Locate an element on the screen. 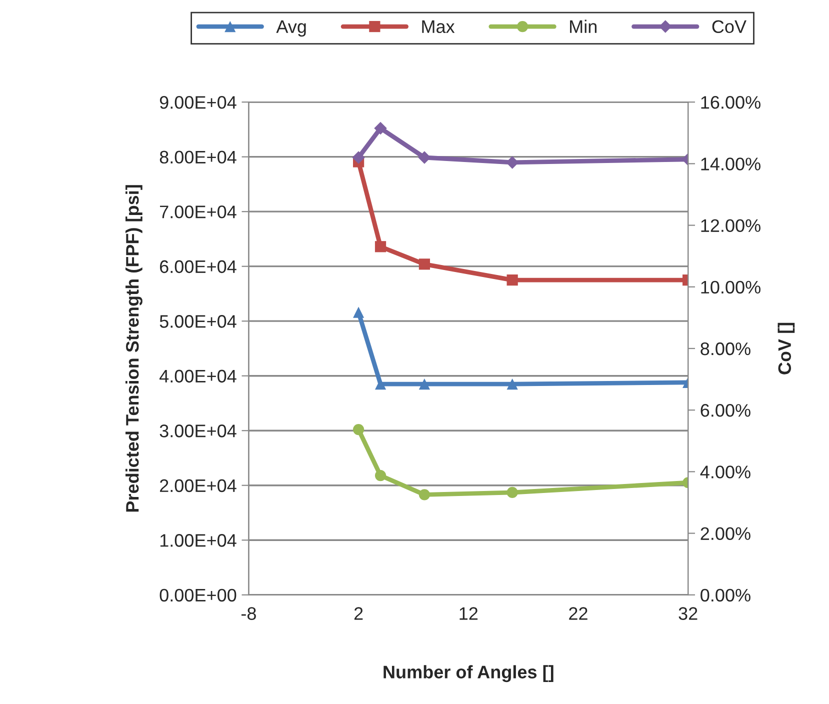 This screenshot has width=829, height=704. y2-tick-label: 4.00% is located at coordinates (725, 472).